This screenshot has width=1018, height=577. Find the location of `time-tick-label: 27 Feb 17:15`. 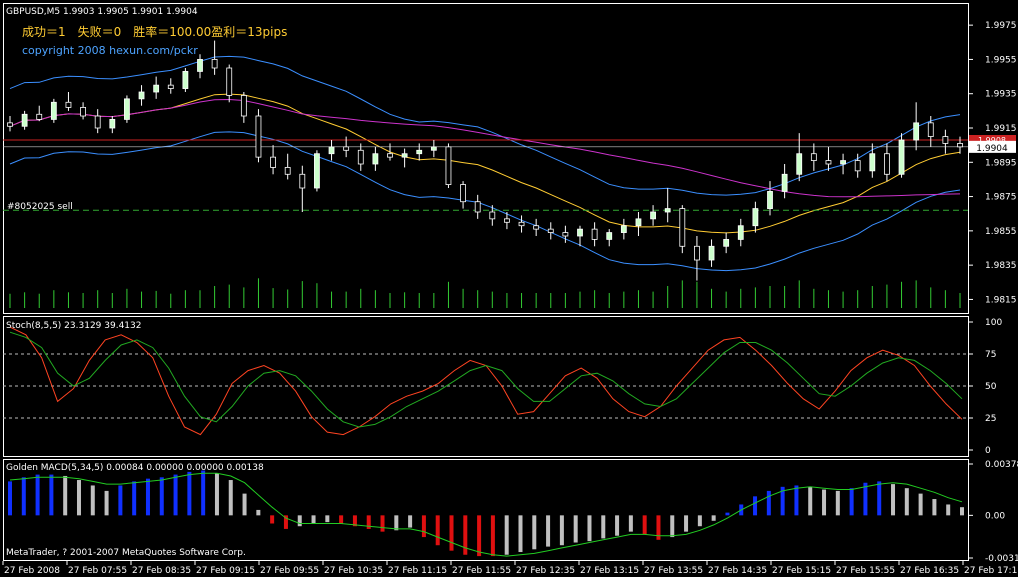

time-tick-label: 27 Feb 17:15 is located at coordinates (991, 571).